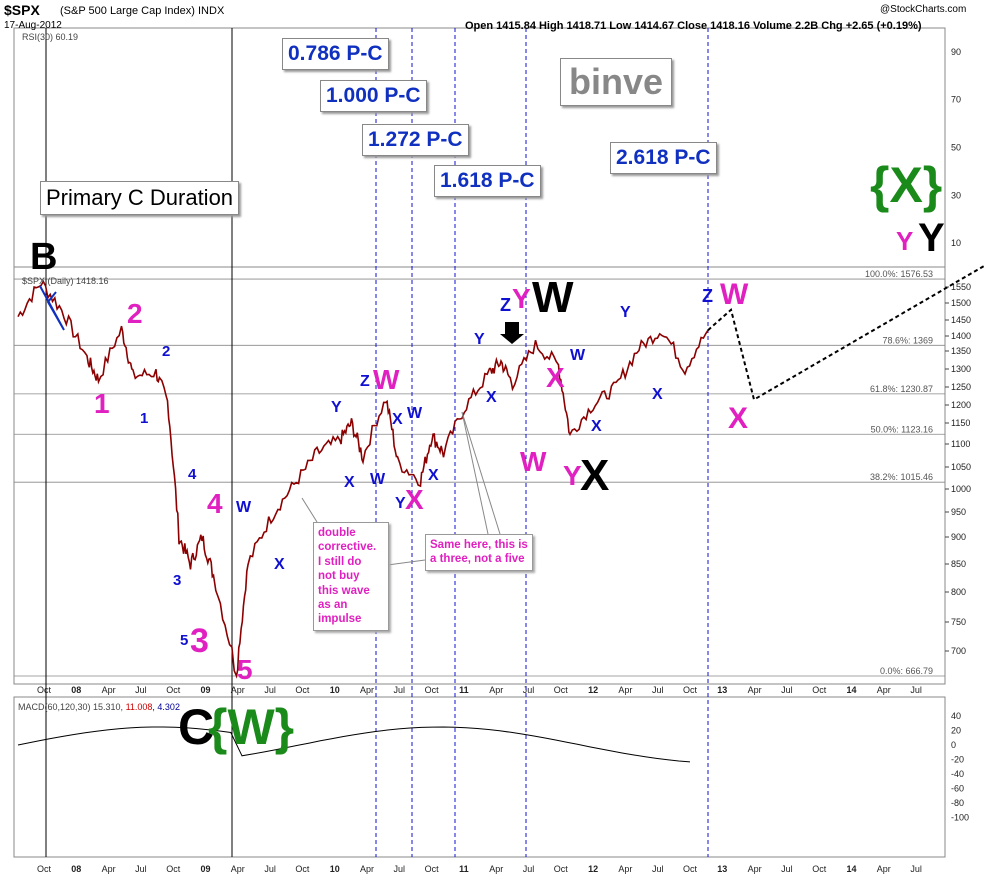 Image resolution: width=990 pixels, height=876 pixels. Describe the element at coordinates (851, 690) in the screenshot. I see `x-tick-label-0-25: 14` at that location.